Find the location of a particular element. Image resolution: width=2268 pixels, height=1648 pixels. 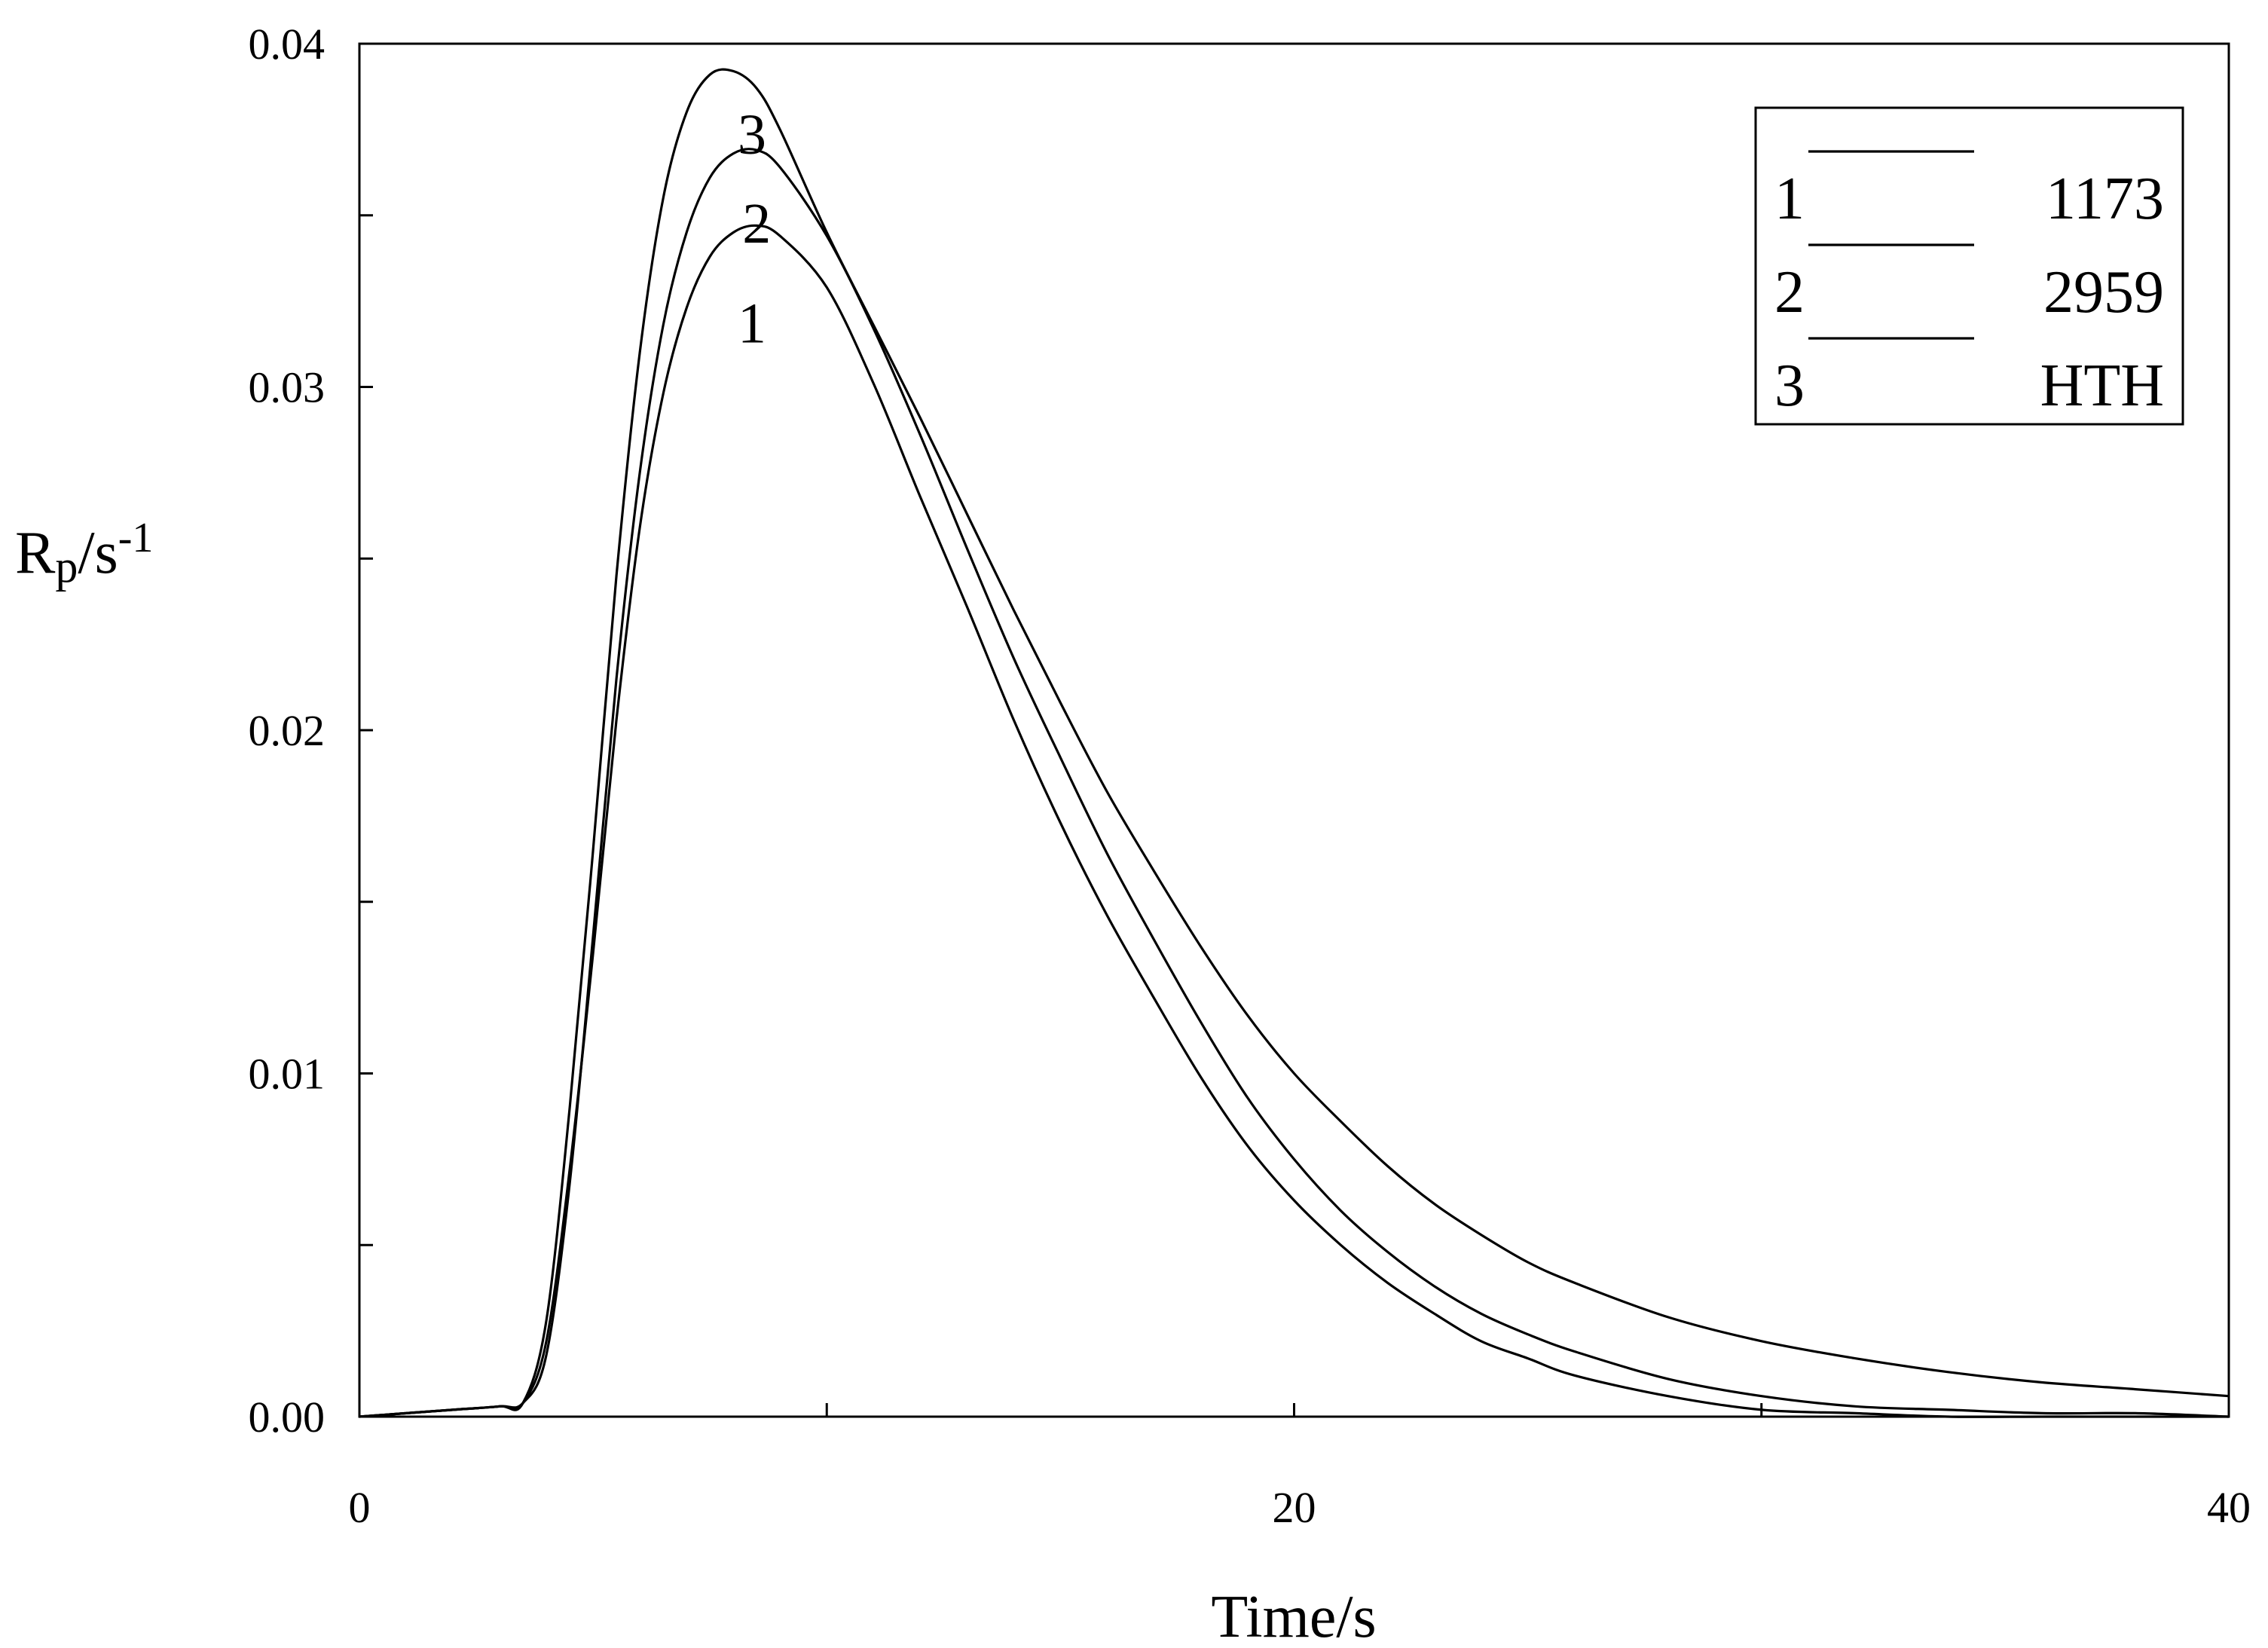

legend-label: 1173 is located at coordinates (2105, 199).